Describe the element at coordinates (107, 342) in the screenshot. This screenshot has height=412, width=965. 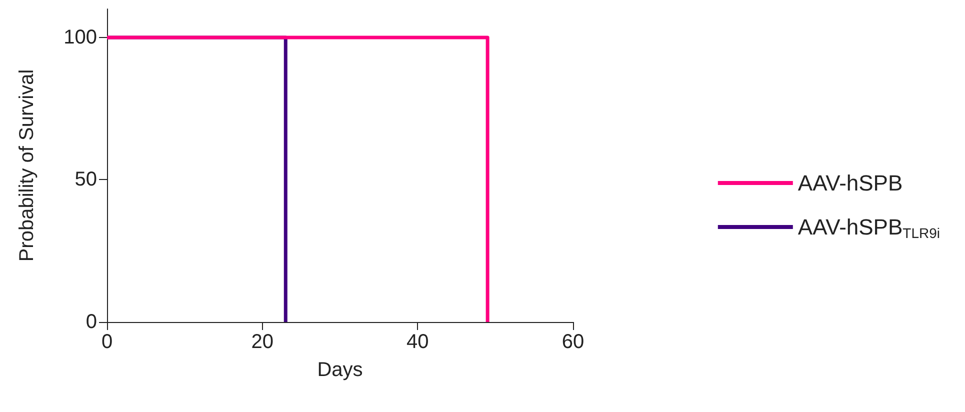
I see `x-tick-label: 0` at that location.